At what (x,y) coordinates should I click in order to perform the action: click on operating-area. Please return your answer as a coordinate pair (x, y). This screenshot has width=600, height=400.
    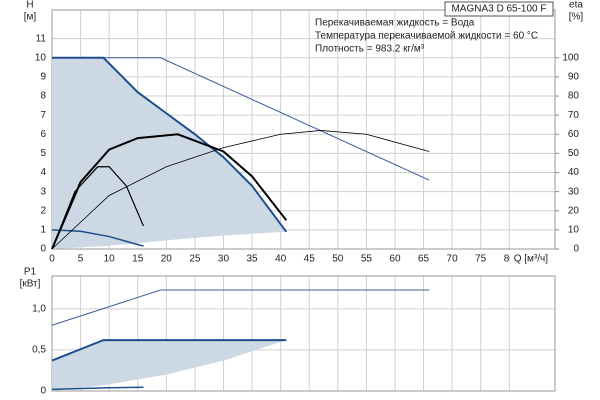
    Looking at the image, I should click on (169, 365).